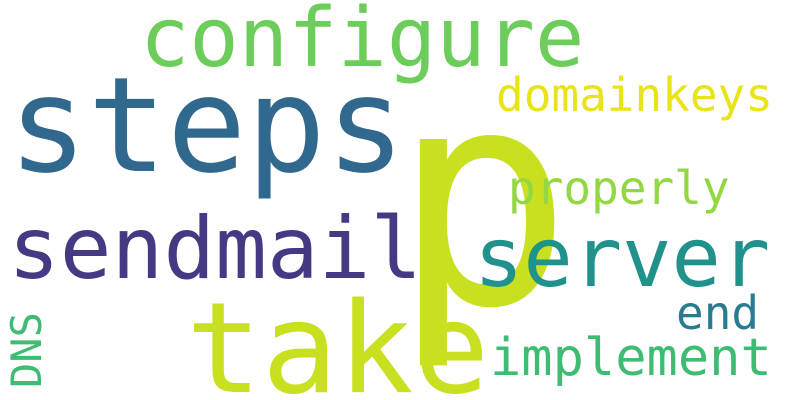 The height and width of the screenshot is (400, 800). I want to click on word-dns: DNS, so click(26, 350).